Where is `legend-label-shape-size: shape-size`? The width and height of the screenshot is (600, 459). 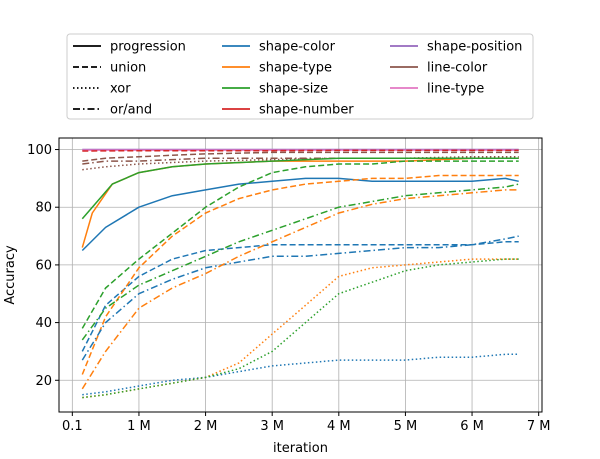
legend-label-shape-size: shape-size is located at coordinates (293, 89).